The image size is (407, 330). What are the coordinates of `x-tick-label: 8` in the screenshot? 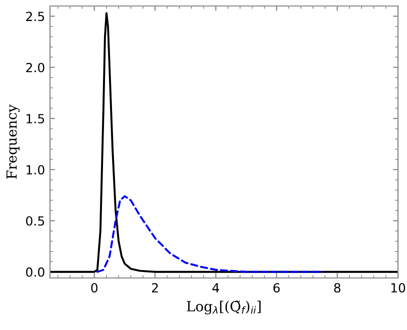 It's located at (337, 288).